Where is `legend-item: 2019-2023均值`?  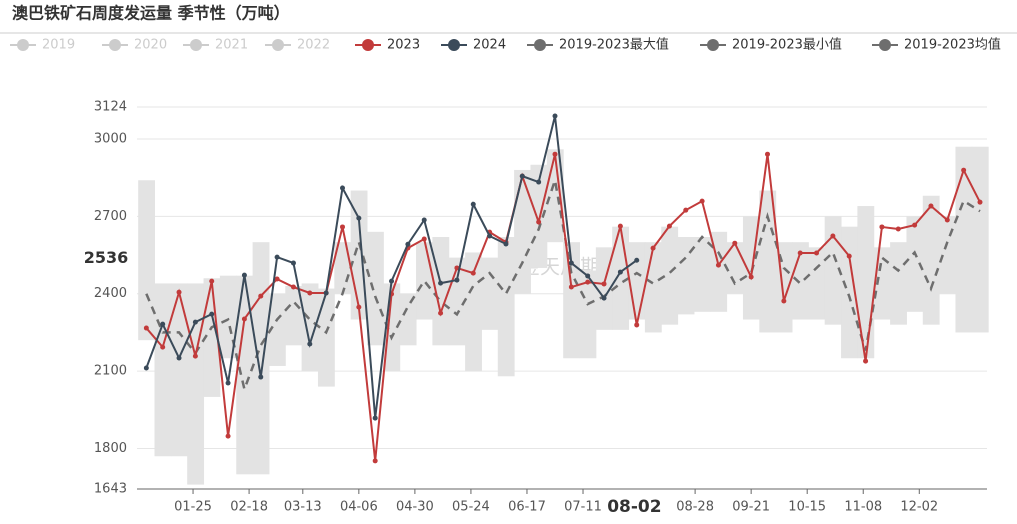
legend-item: 2019-2023均值 is located at coordinates (936, 45).